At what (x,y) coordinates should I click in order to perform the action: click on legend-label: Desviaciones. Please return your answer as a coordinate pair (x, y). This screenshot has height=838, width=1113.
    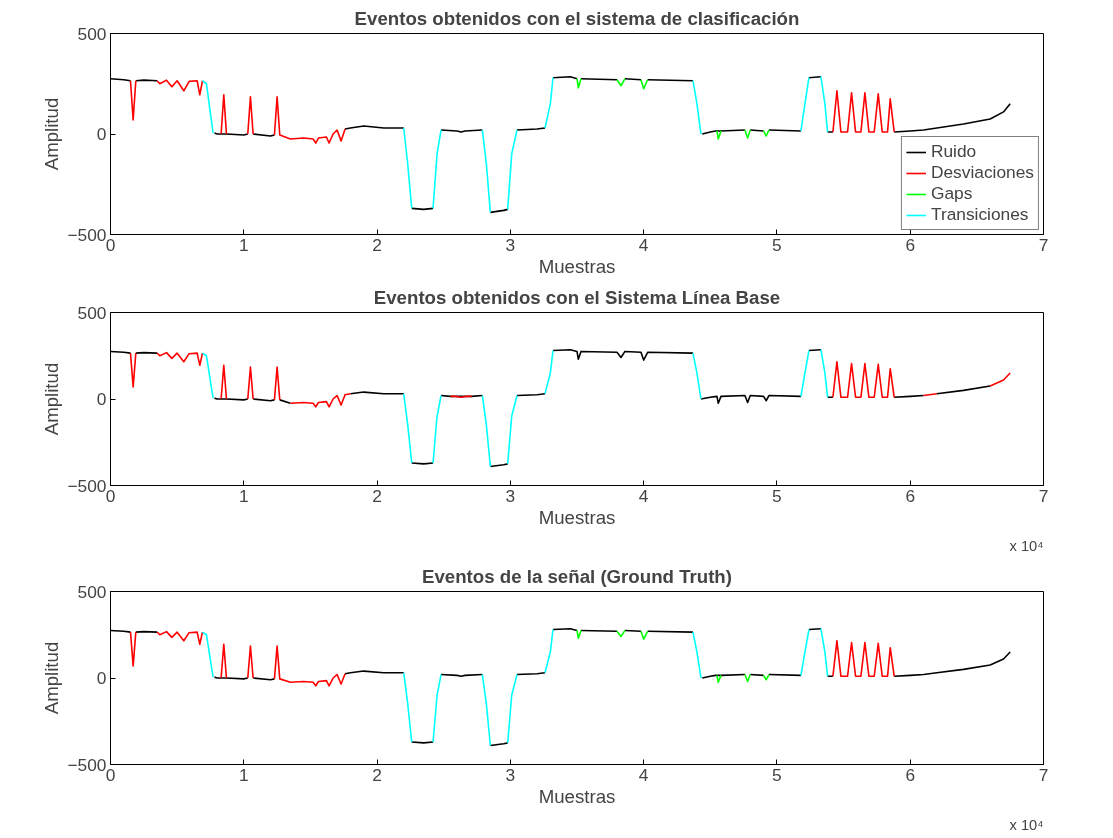
    Looking at the image, I should click on (982, 172).